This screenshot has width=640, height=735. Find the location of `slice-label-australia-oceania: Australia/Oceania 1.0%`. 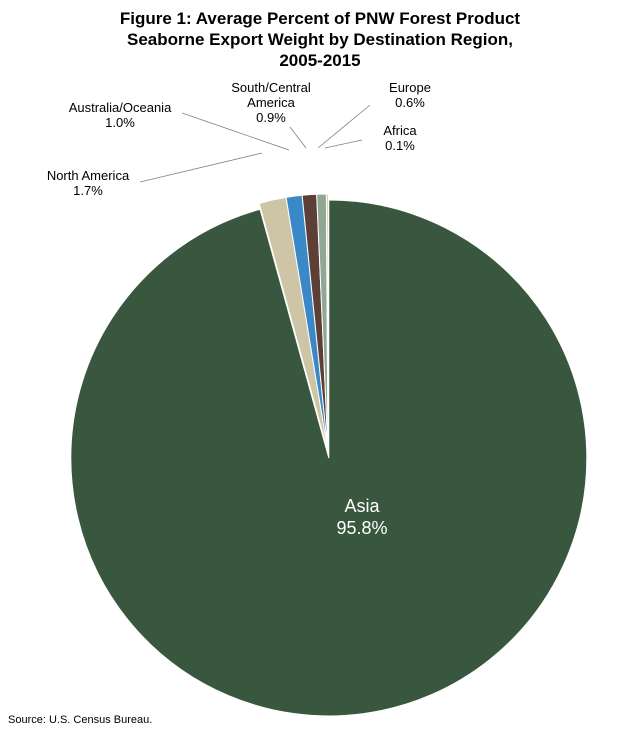

slice-label-australia-oceania: Australia/Oceania 1.0% is located at coordinates (120, 115).